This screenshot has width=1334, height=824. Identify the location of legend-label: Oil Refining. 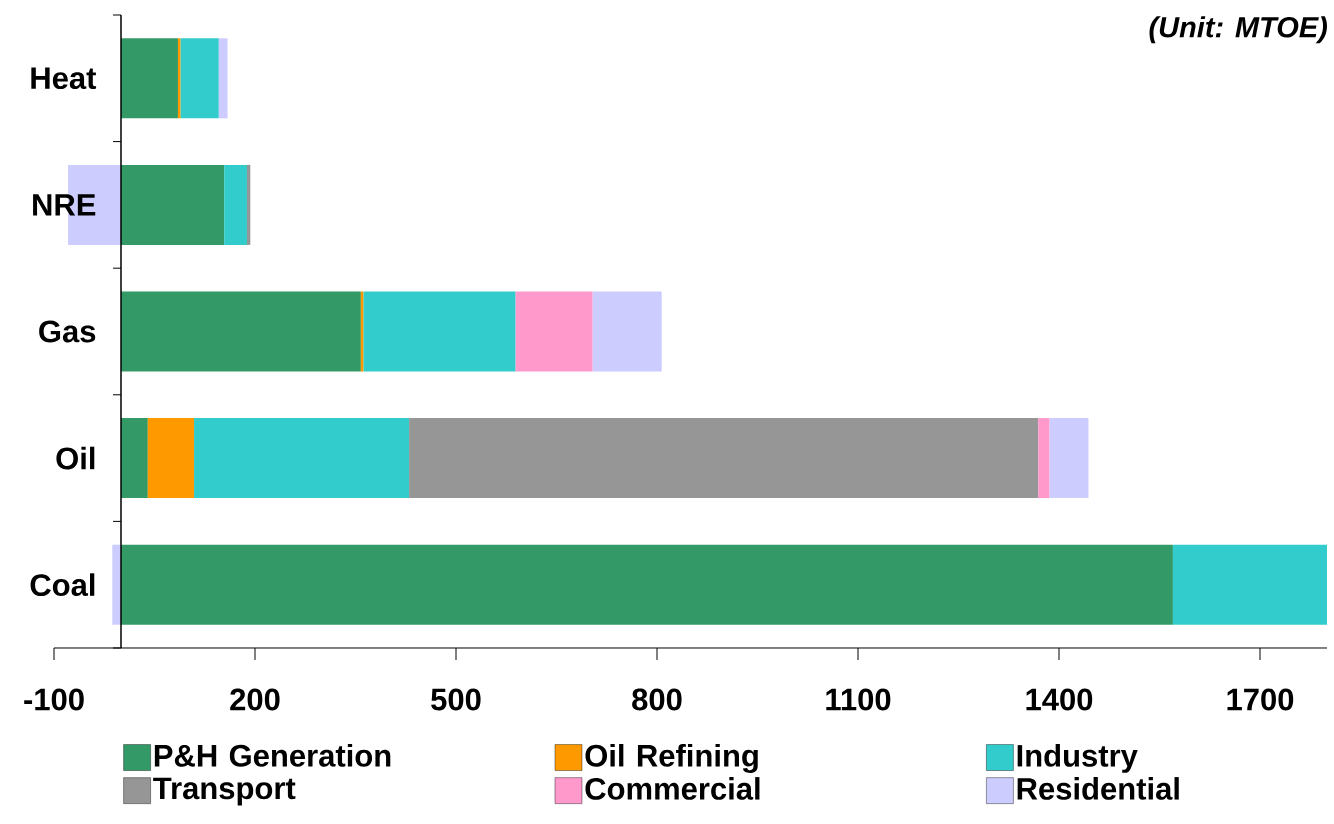
(671, 758).